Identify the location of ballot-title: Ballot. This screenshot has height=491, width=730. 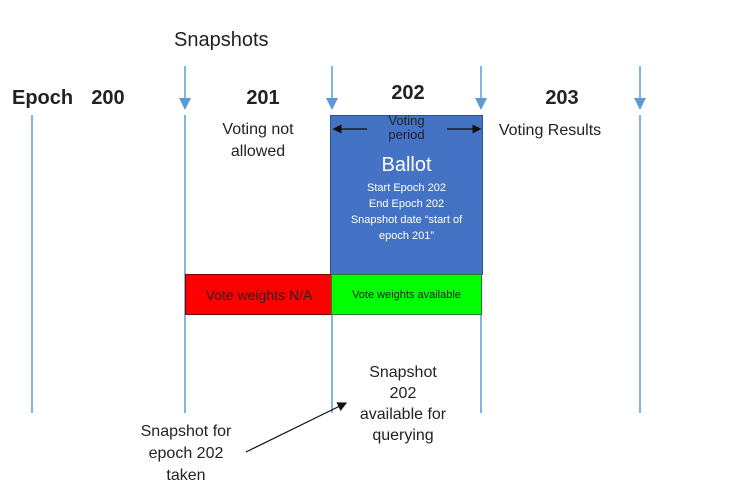
(406, 165).